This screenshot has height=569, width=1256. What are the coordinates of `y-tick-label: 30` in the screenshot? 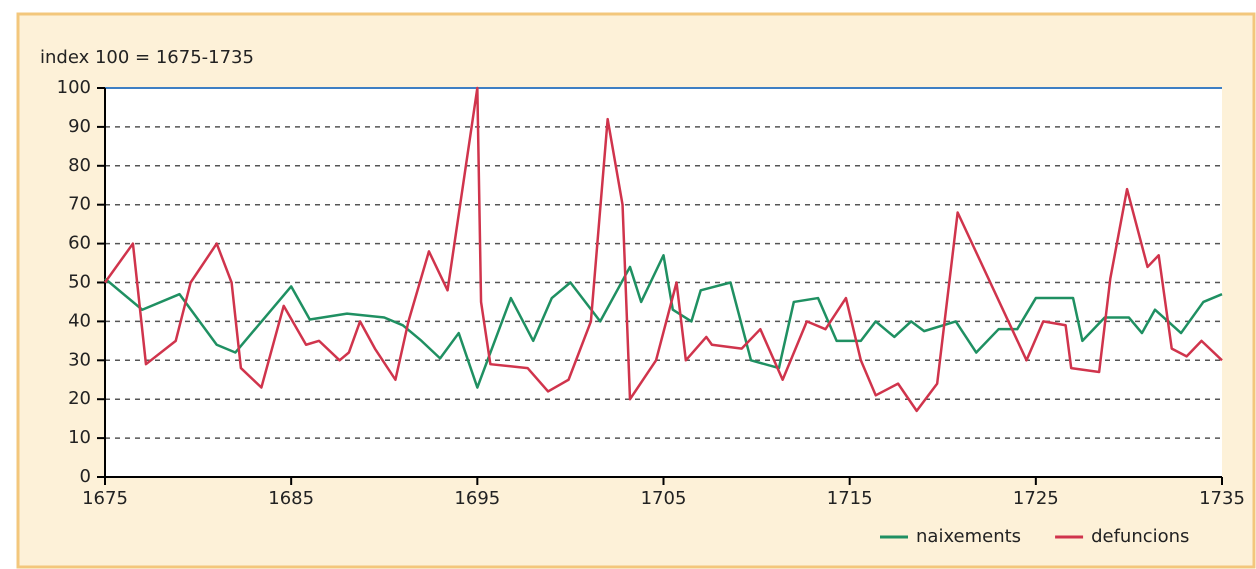 It's located at (79, 359).